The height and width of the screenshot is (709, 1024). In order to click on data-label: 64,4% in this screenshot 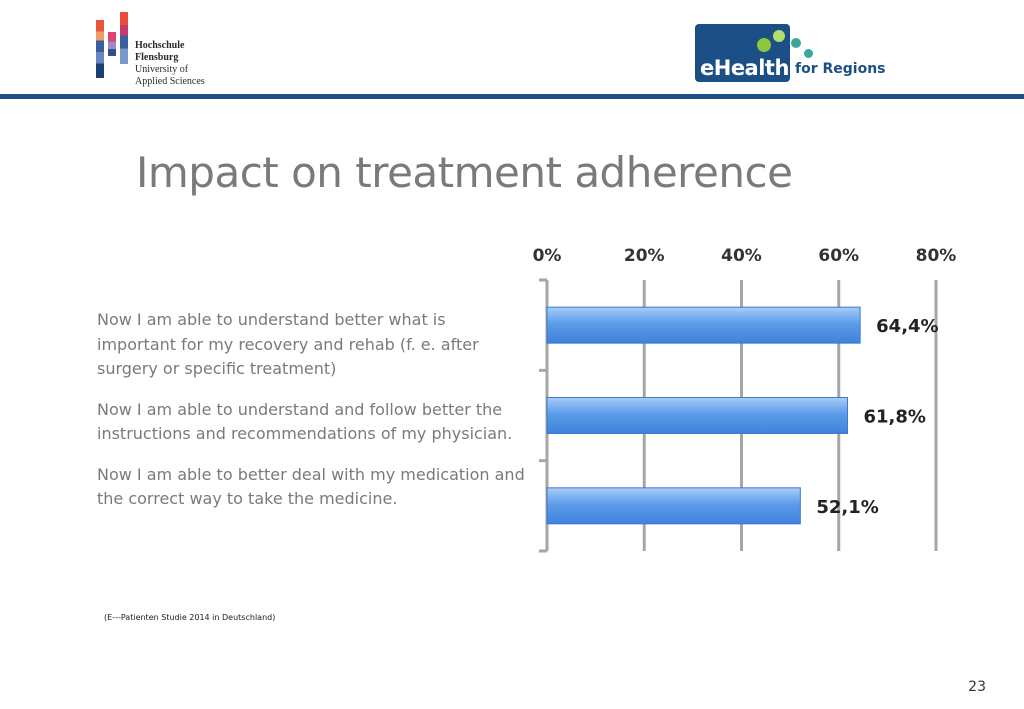, I will do `click(907, 326)`.